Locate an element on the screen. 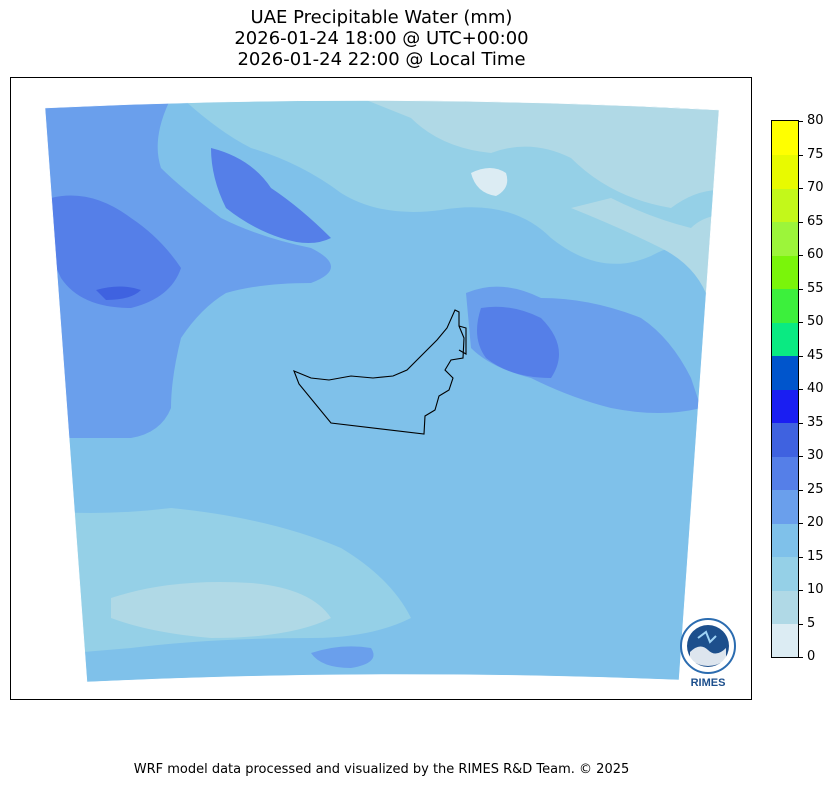 This screenshot has width=835, height=788. title-utc-time: 2026-01-24 18:00 @ UTC+00:00 is located at coordinates (381, 38).